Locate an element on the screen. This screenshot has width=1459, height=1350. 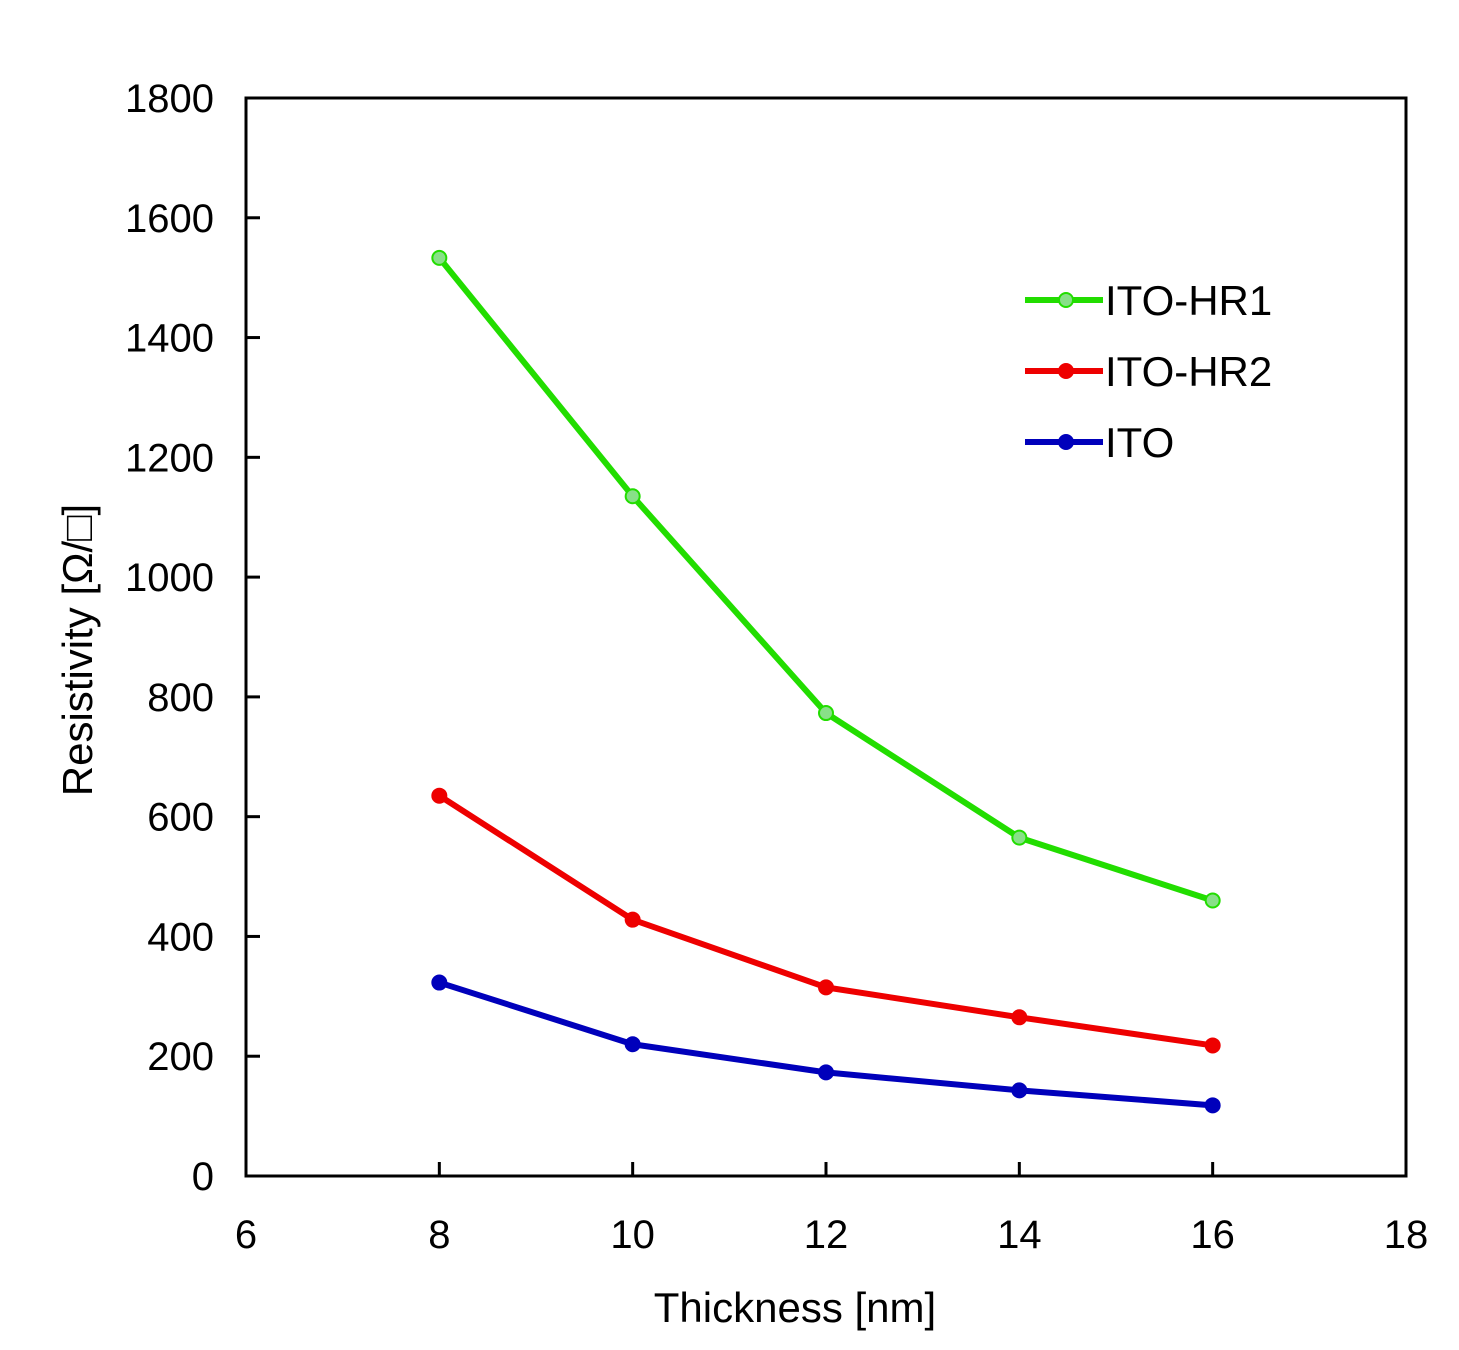
x-tick-label: 6 is located at coordinates (246, 1235).